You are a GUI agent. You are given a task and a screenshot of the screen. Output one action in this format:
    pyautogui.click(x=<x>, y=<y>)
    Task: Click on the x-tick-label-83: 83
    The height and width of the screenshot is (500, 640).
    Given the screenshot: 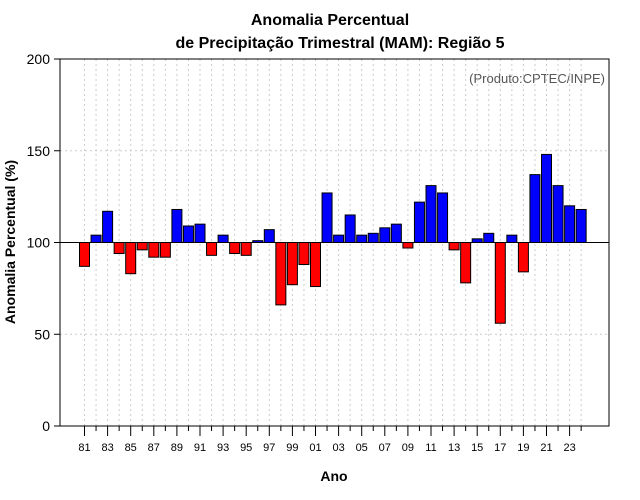 What is the action you would take?
    pyautogui.click(x=107, y=448)
    